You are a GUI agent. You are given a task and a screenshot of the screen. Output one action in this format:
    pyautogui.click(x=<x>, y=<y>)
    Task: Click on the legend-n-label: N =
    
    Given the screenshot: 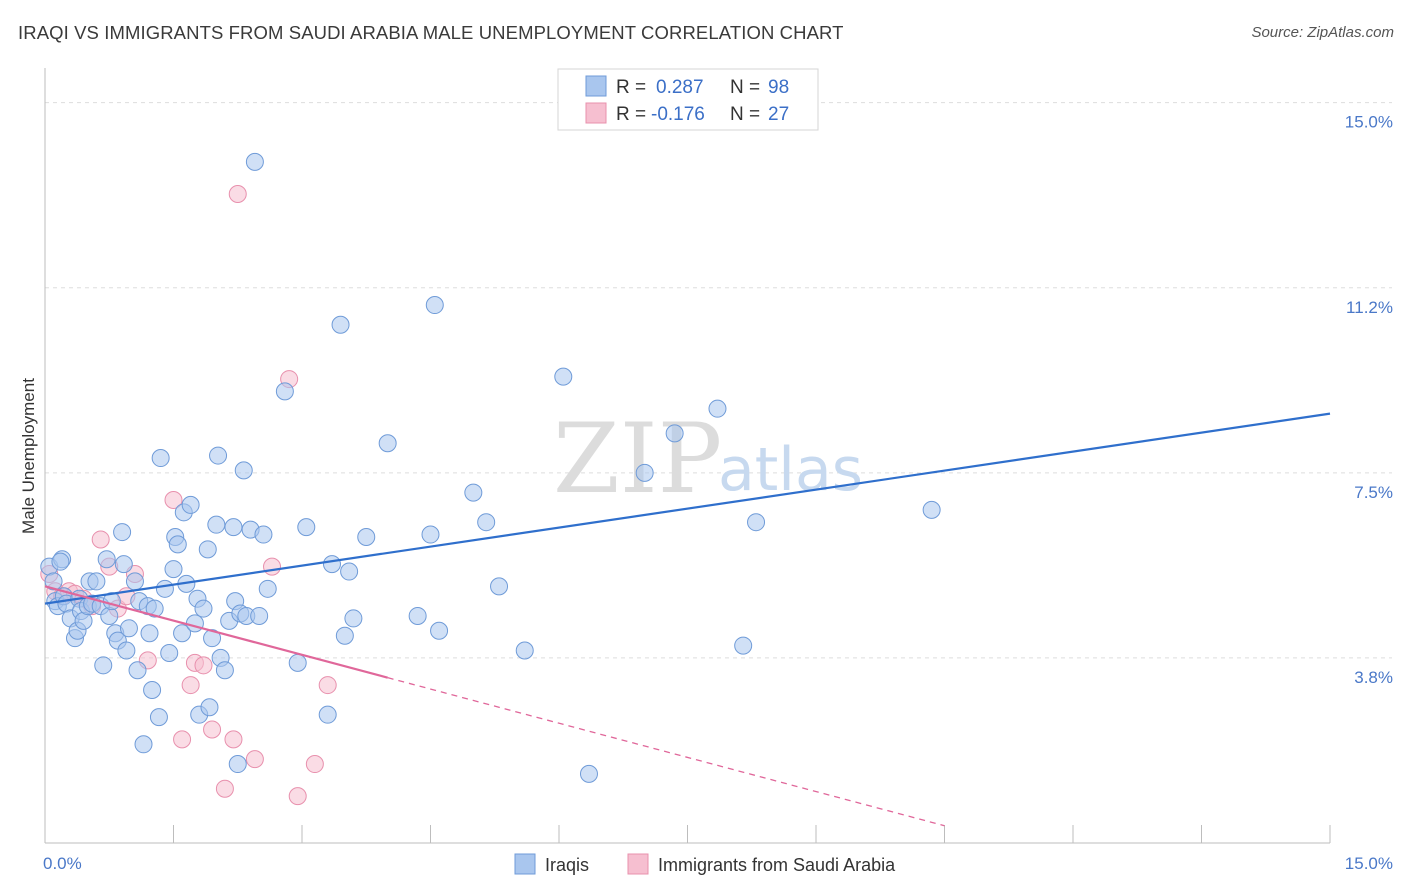 What is the action you would take?
    pyautogui.click(x=745, y=87)
    